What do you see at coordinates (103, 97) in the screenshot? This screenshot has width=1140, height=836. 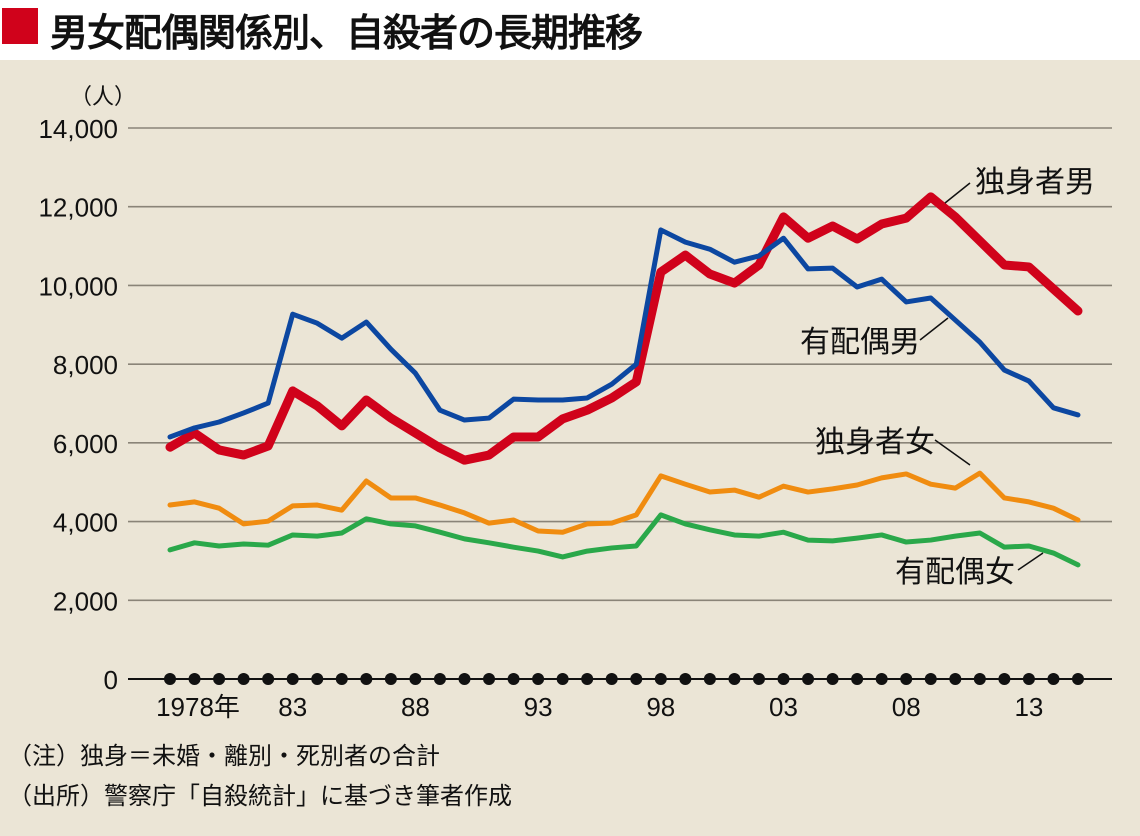 I see `y-axis-unit: （人）` at bounding box center [103, 97].